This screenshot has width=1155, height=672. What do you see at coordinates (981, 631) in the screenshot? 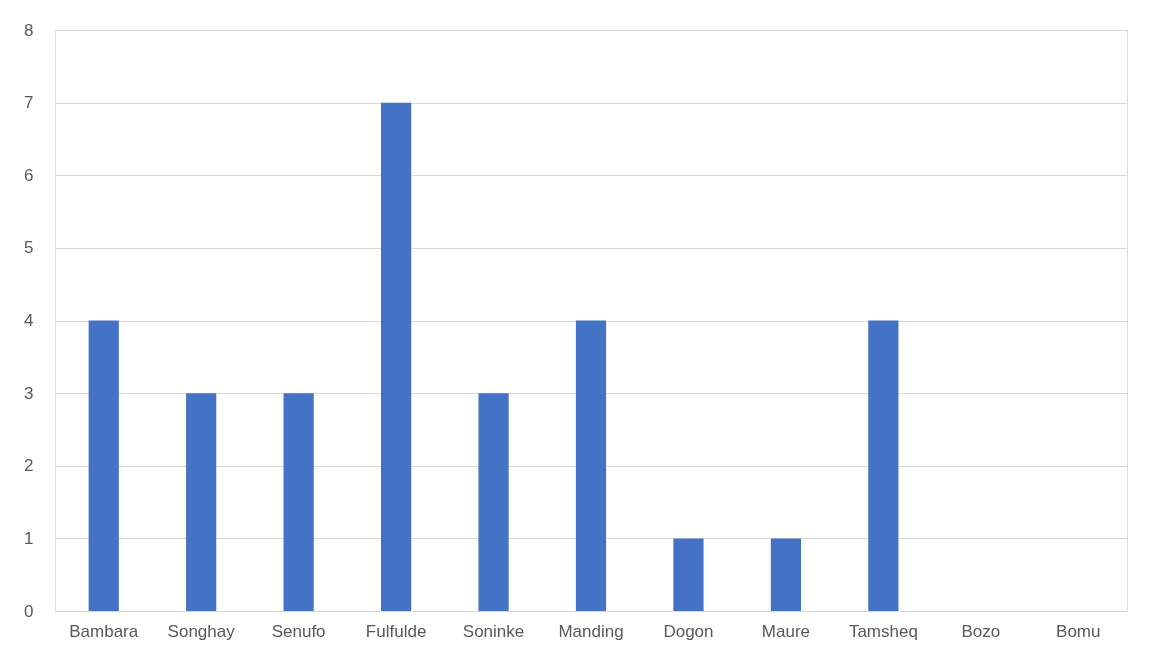
I see `x-tick-label: Bozo` at bounding box center [981, 631].